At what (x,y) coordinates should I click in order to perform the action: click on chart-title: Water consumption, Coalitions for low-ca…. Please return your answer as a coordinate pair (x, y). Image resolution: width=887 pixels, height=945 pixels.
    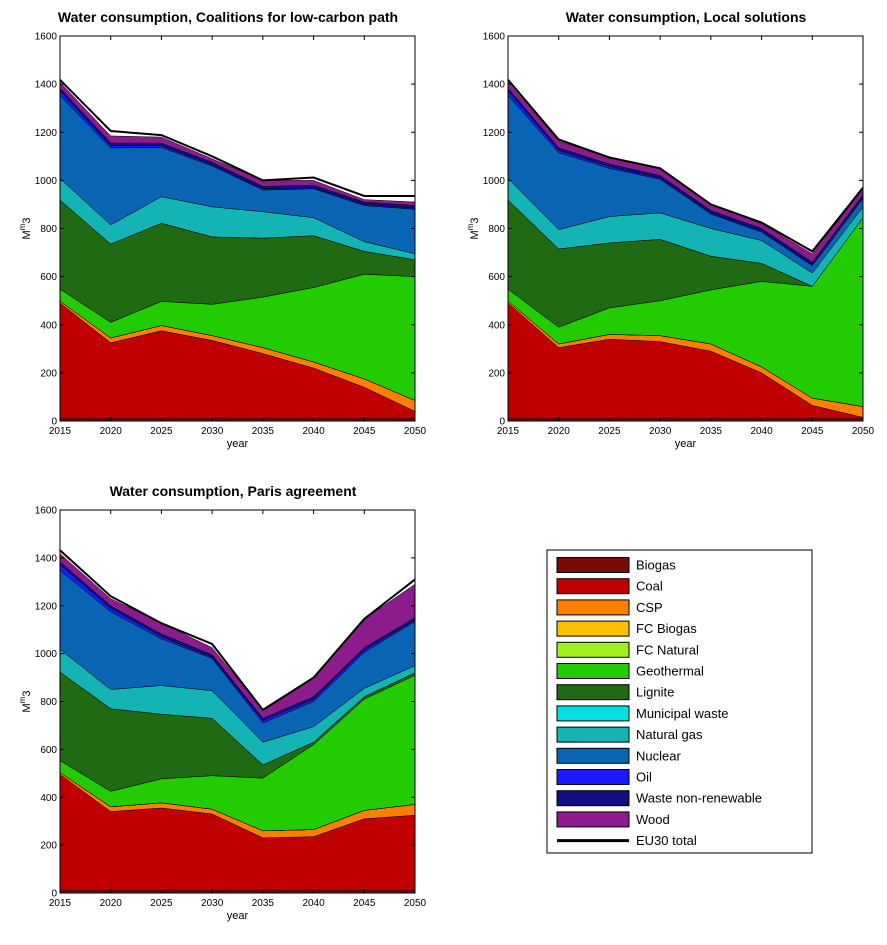
    Looking at the image, I should click on (228, 17).